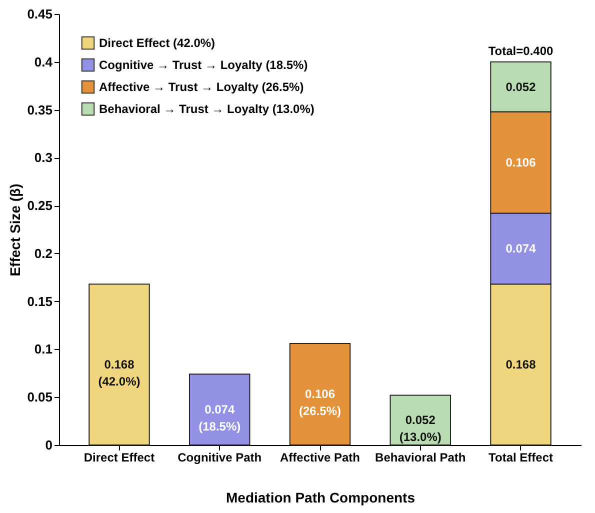 This screenshot has width=595, height=513. I want to click on legend-label: Affective → Trust → Loyalty (26.5%), so click(201, 87).